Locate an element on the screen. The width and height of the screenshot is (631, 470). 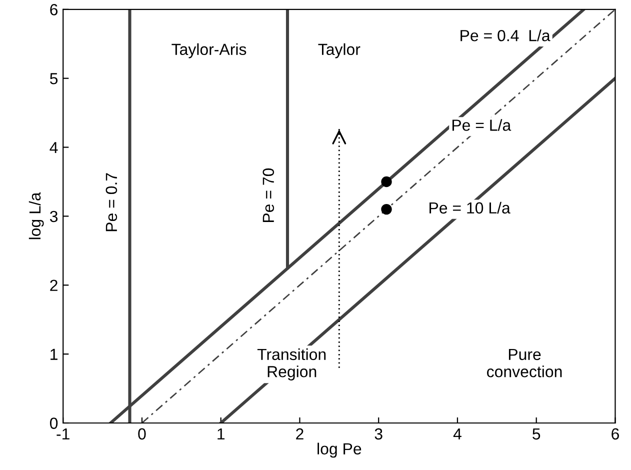
x-tick-label: 3 is located at coordinates (378, 434).